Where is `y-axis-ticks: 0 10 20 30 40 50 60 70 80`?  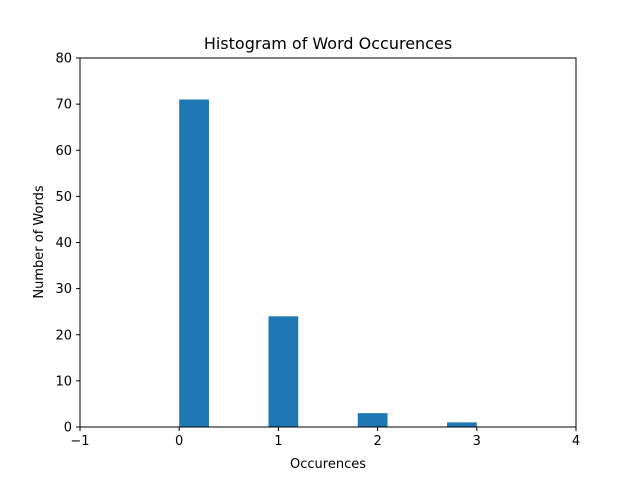 y-axis-ticks: 0 10 20 30 40 50 60 70 80 is located at coordinates (67, 244).